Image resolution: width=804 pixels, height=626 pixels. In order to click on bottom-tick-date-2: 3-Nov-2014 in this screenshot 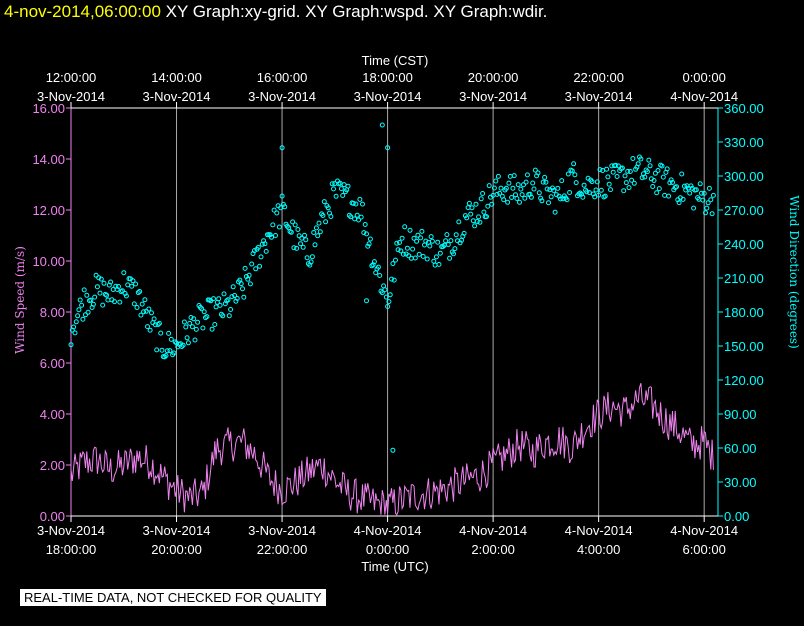, I will do `click(282, 530)`.